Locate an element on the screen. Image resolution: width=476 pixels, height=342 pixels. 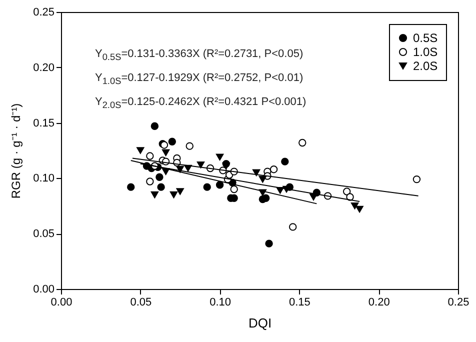
legend-label: 2.0S is located at coordinates (425, 66).